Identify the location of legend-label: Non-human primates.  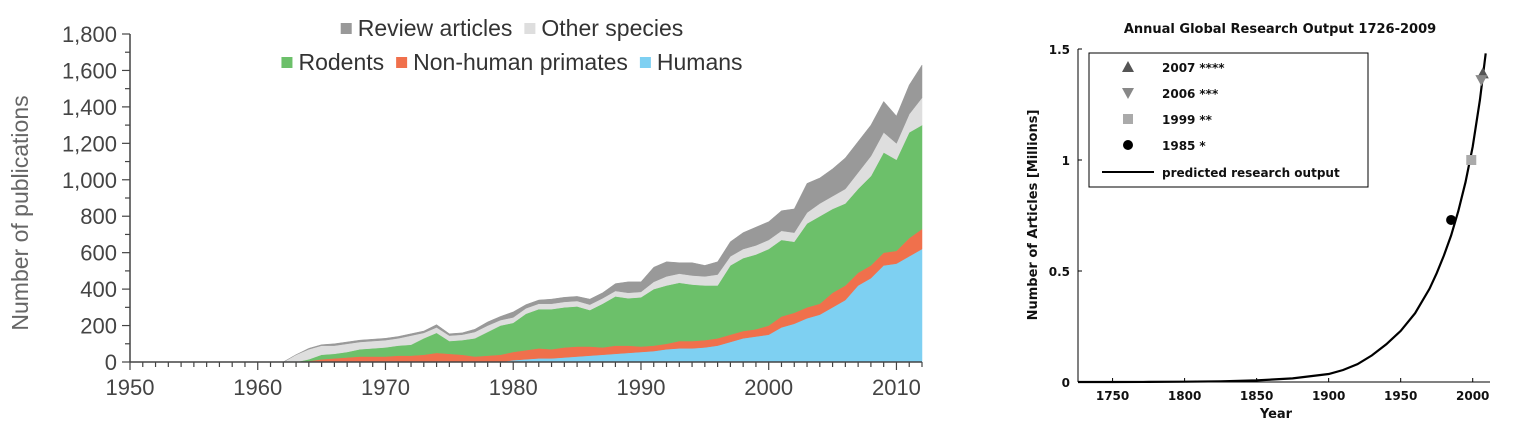
(520, 62).